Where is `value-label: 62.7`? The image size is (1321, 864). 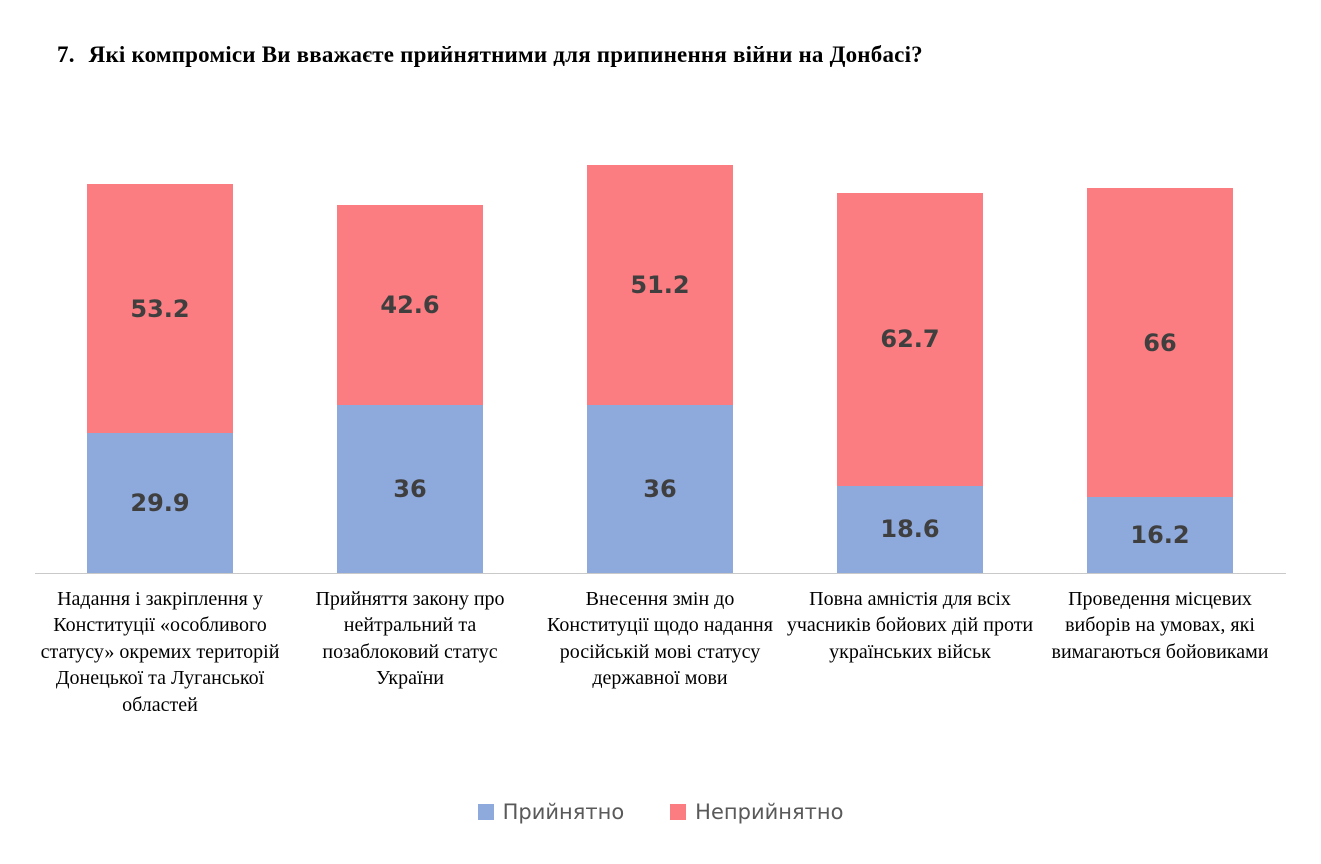
value-label: 62.7 is located at coordinates (910, 339).